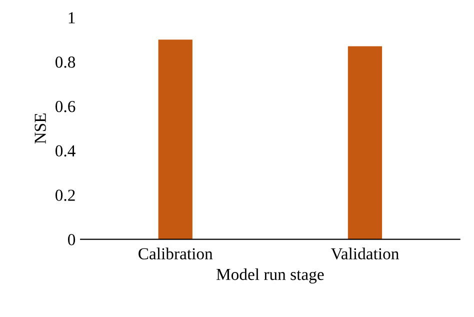 Image resolution: width=474 pixels, height=317 pixels. I want to click on x-axis-title: Model run stage, so click(270, 276).